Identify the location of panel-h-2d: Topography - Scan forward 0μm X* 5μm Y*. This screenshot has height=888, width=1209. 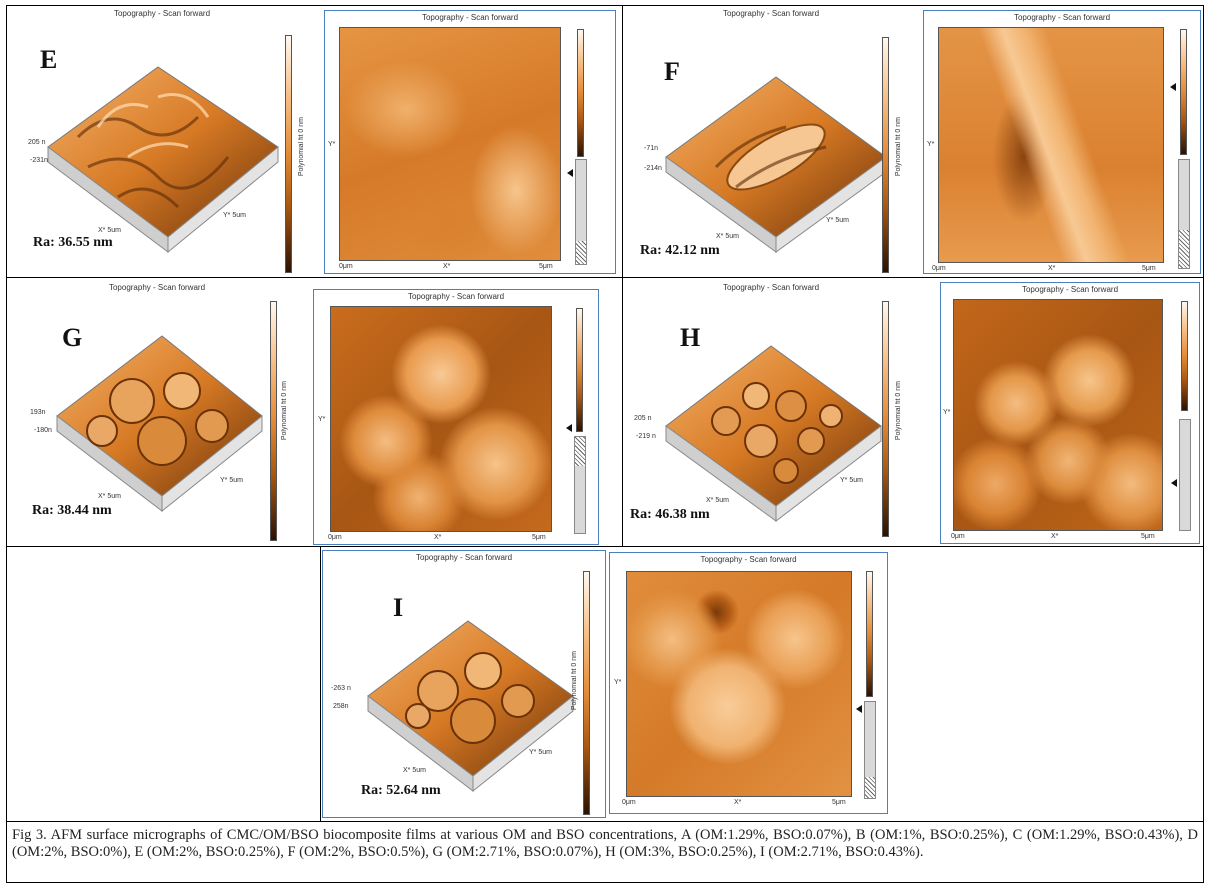
(1070, 413).